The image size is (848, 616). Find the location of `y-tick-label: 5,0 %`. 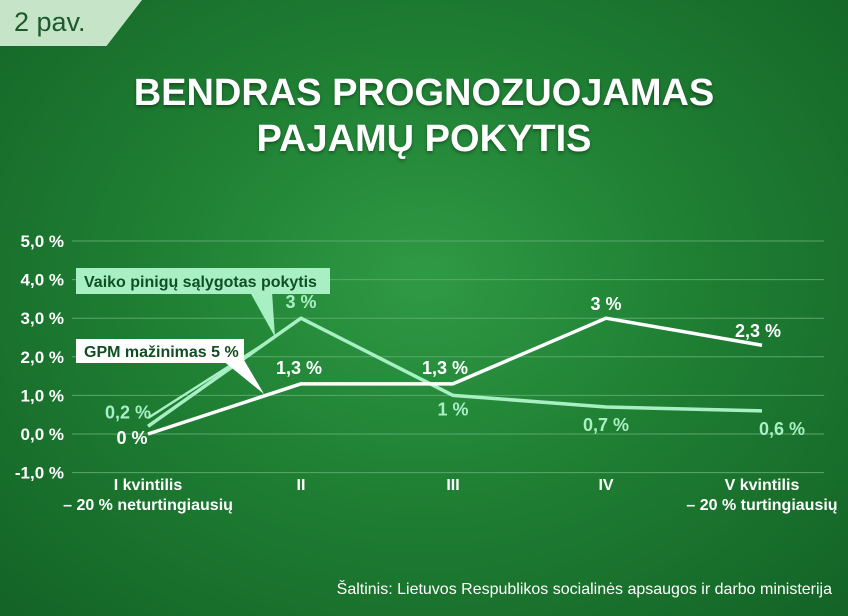

y-tick-label: 5,0 % is located at coordinates (42, 241).